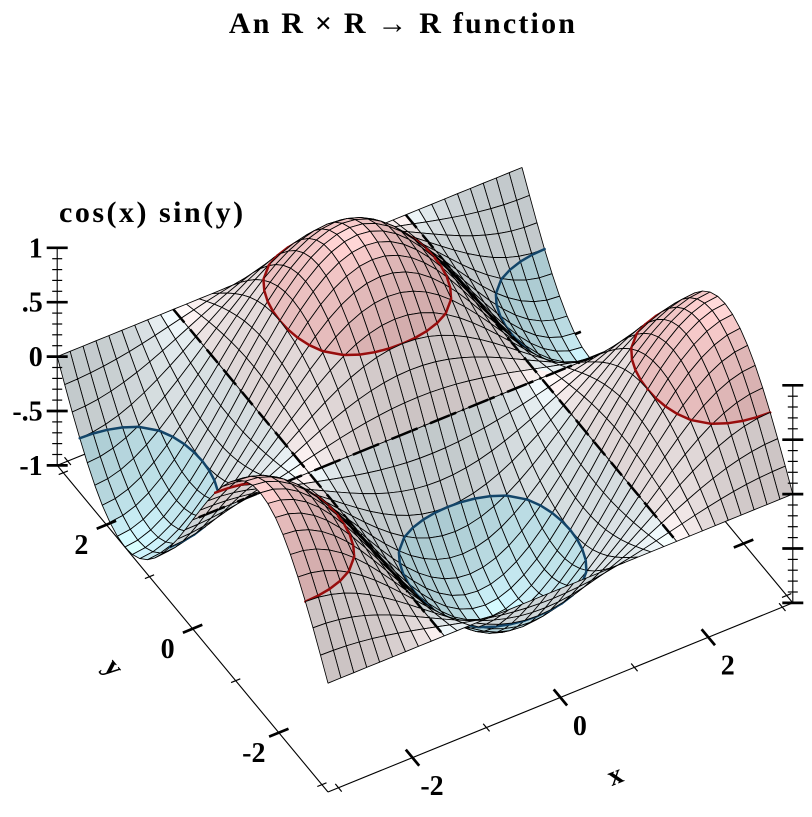 This screenshot has width=812, height=817. I want to click on svg-text: 1, so click(36, 248).